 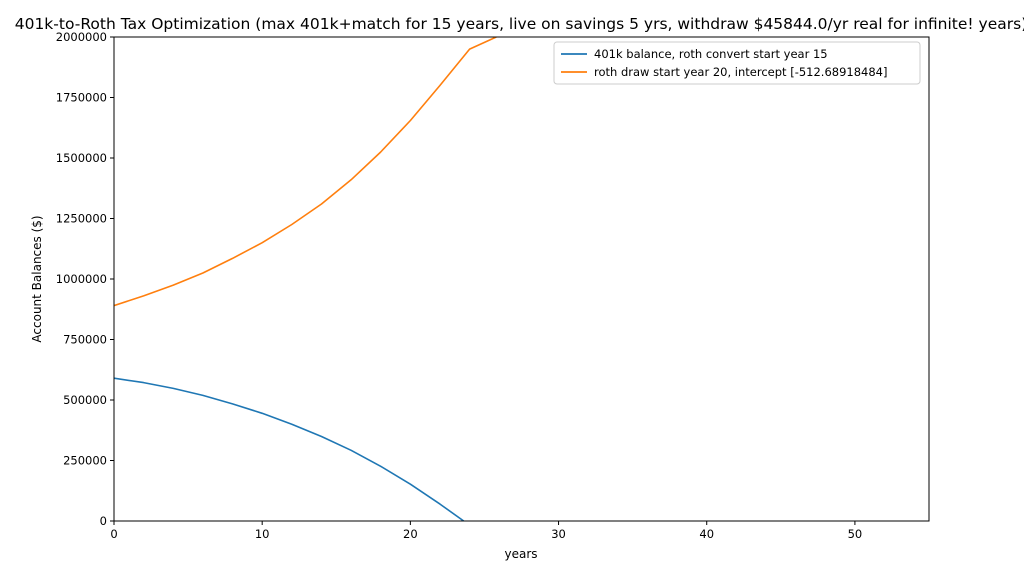 I want to click on y-tick-label: 250000, so click(x=85, y=461).